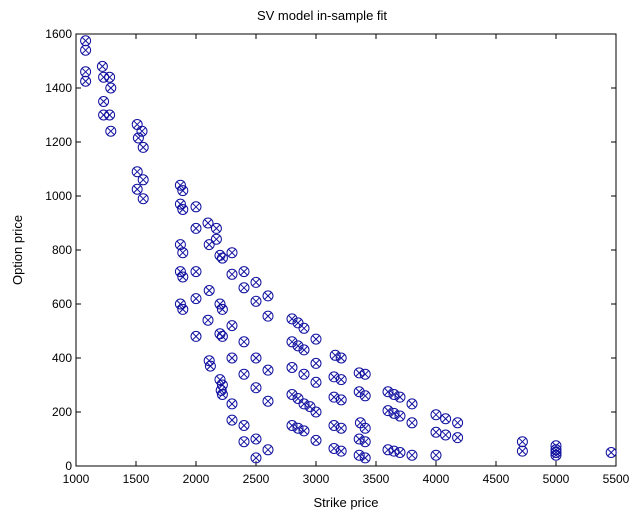 This screenshot has width=644, height=520. I want to click on x-tick-label: 3000, so click(316, 479).